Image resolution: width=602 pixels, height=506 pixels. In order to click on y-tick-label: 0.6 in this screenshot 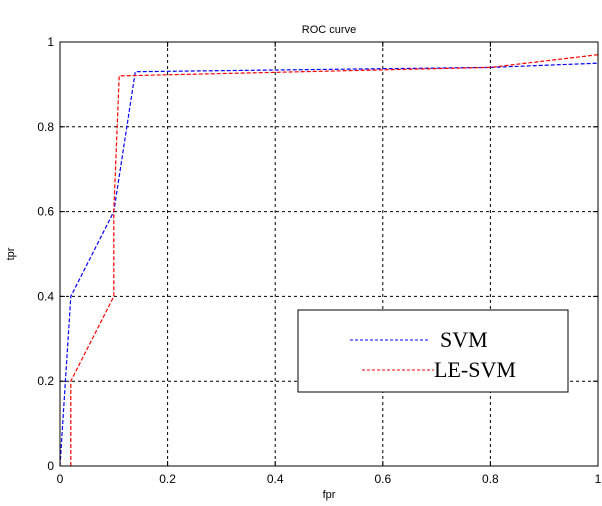, I will do `click(45, 212)`.